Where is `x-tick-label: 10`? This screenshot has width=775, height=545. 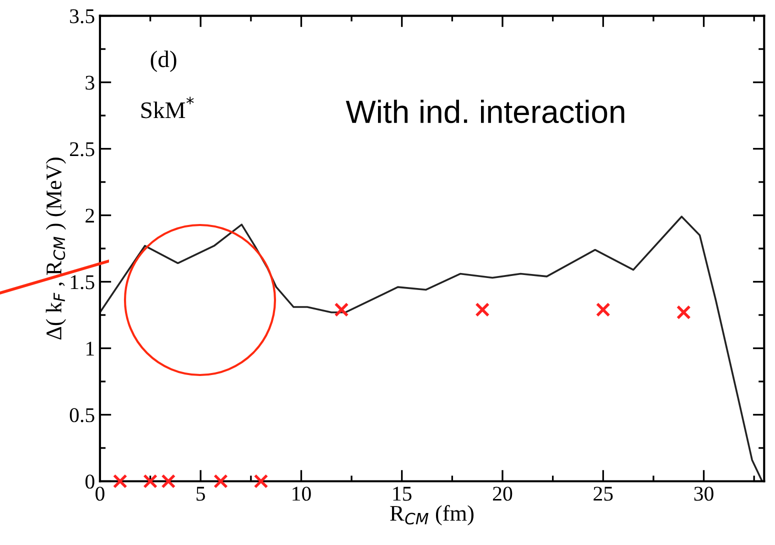
x-tick-label: 10 is located at coordinates (301, 493).